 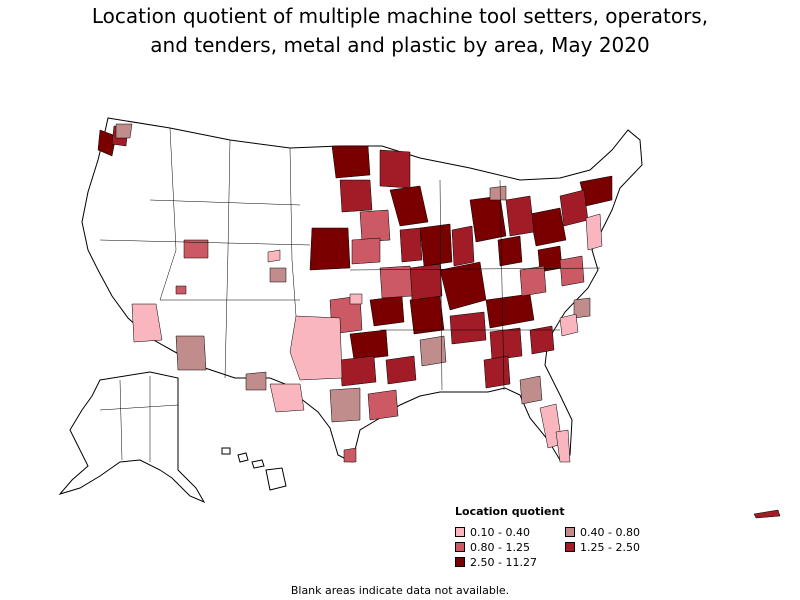 I want to click on legend-item-0-10-0-40: 0.10 - 0.40, so click(x=510, y=532).